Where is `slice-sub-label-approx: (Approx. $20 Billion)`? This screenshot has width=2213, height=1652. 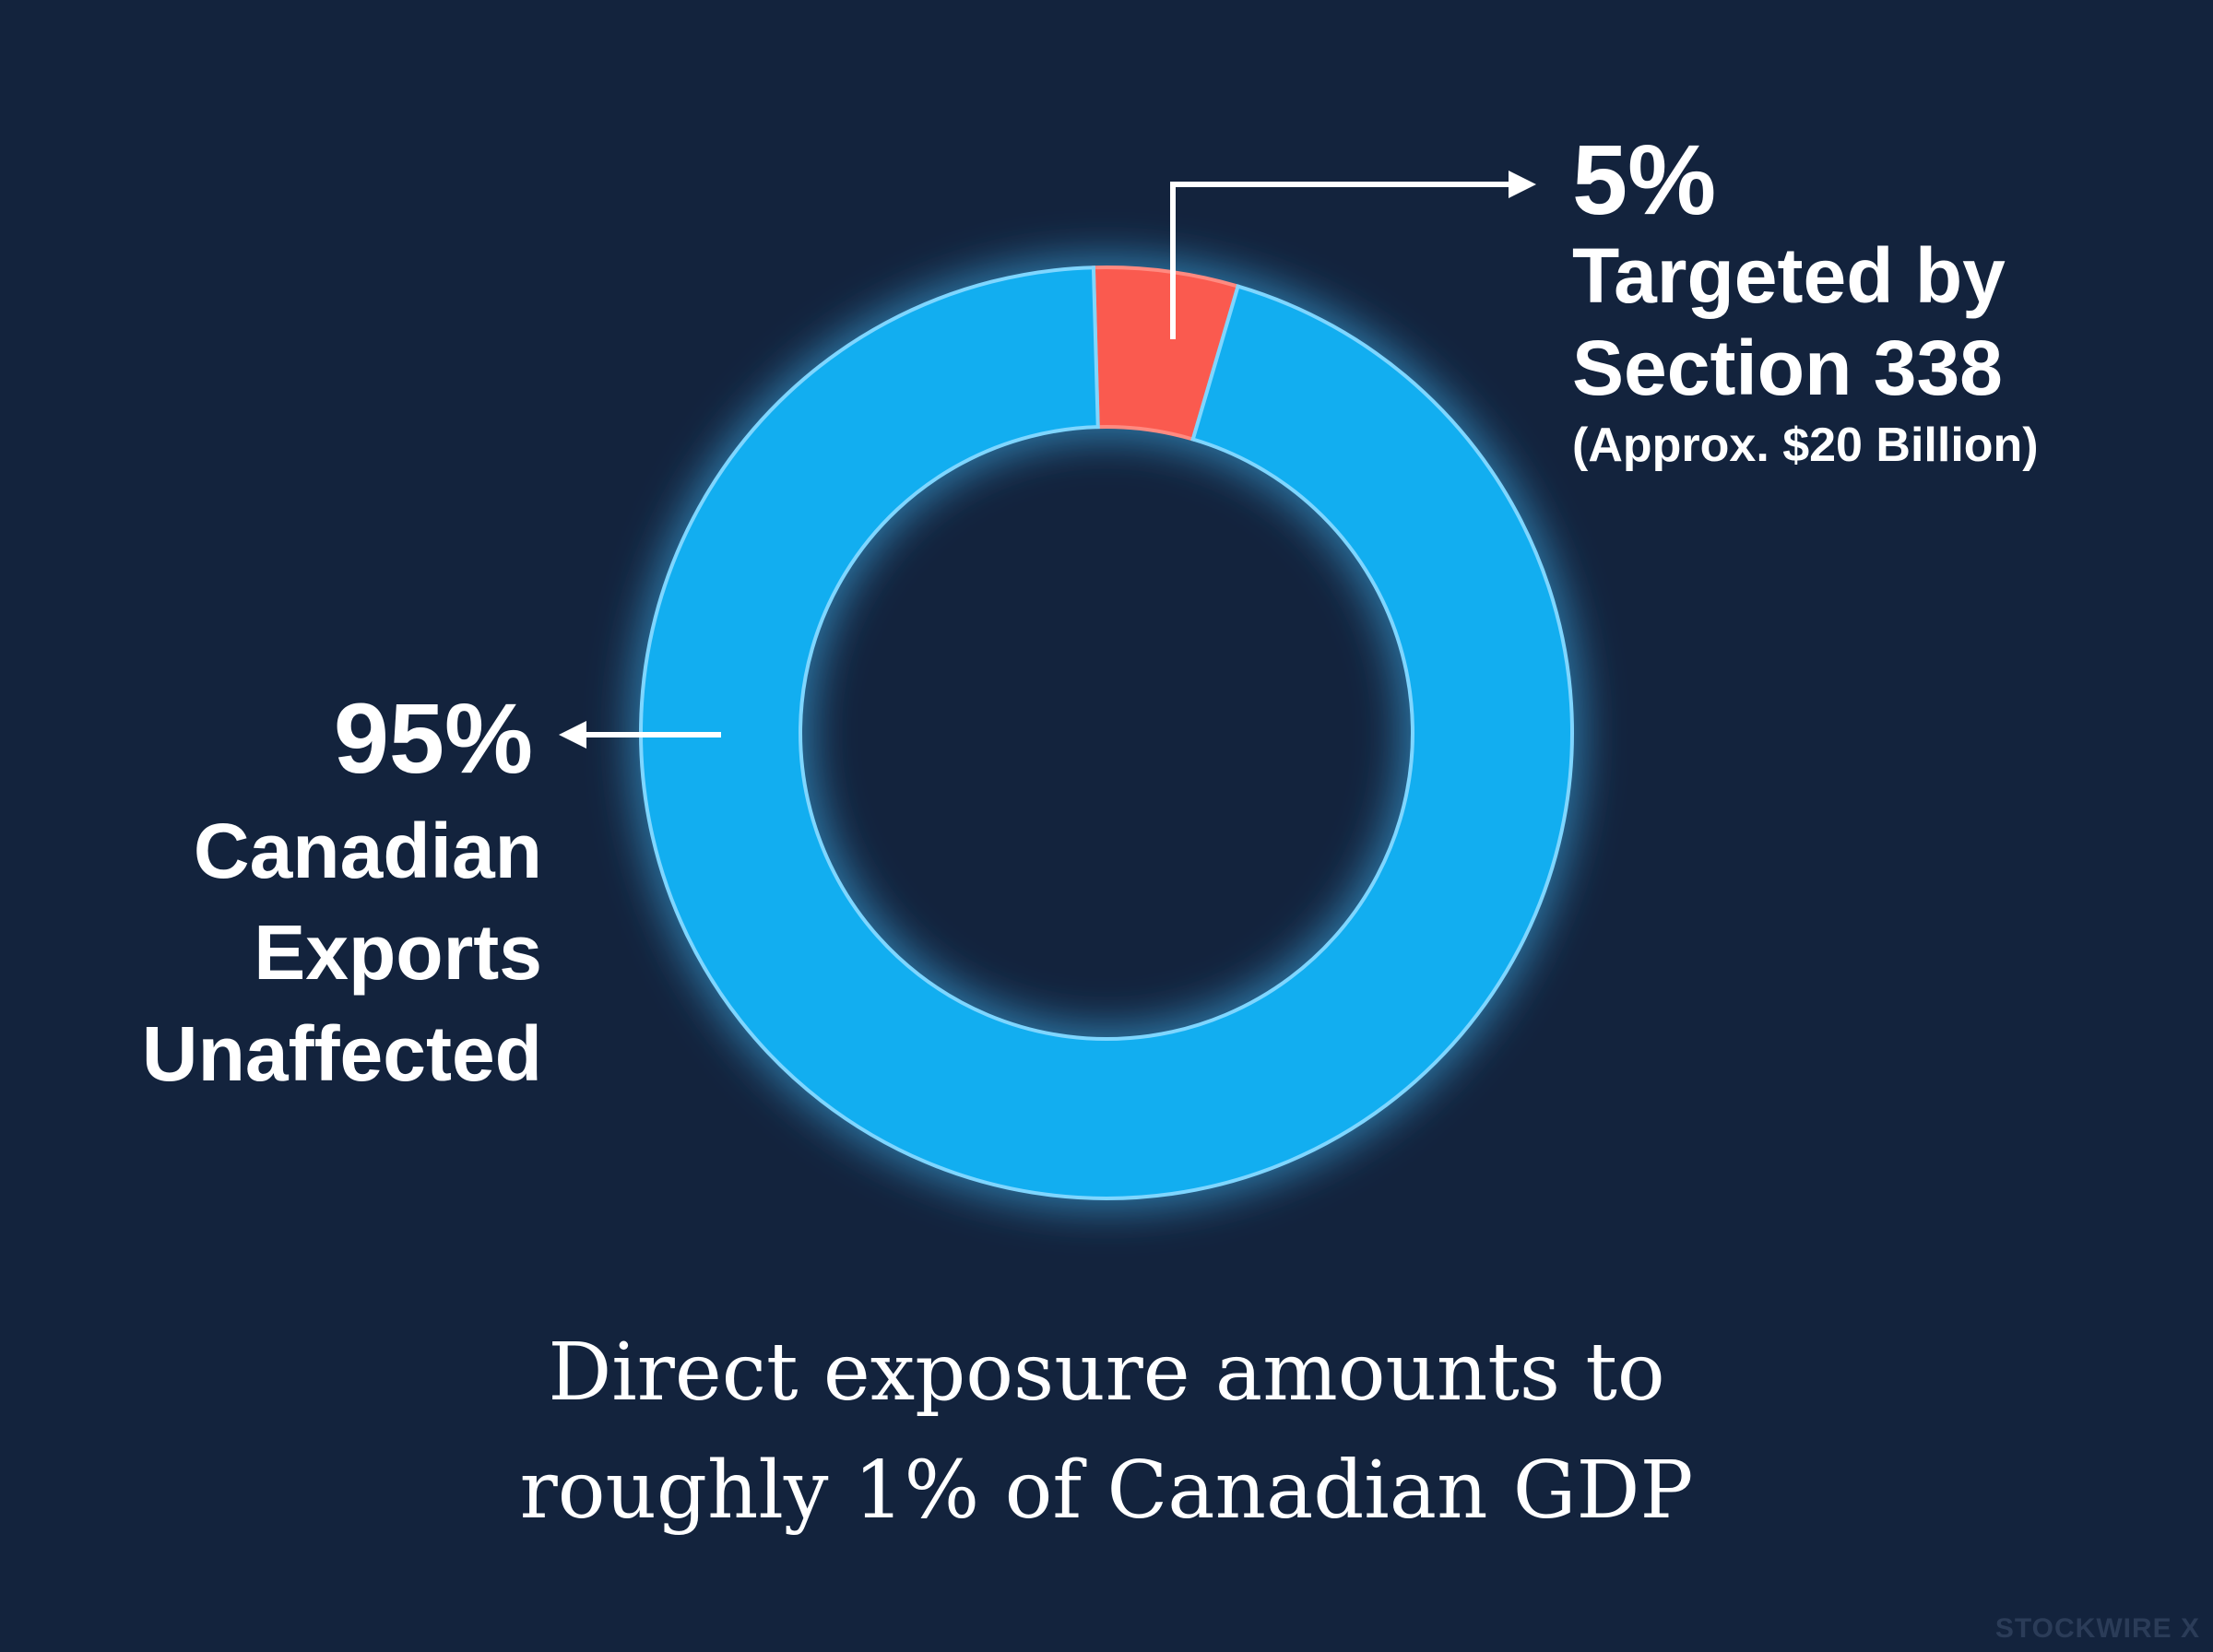 slice-sub-label-approx: (Approx. $20 Billion) is located at coordinates (1805, 445).